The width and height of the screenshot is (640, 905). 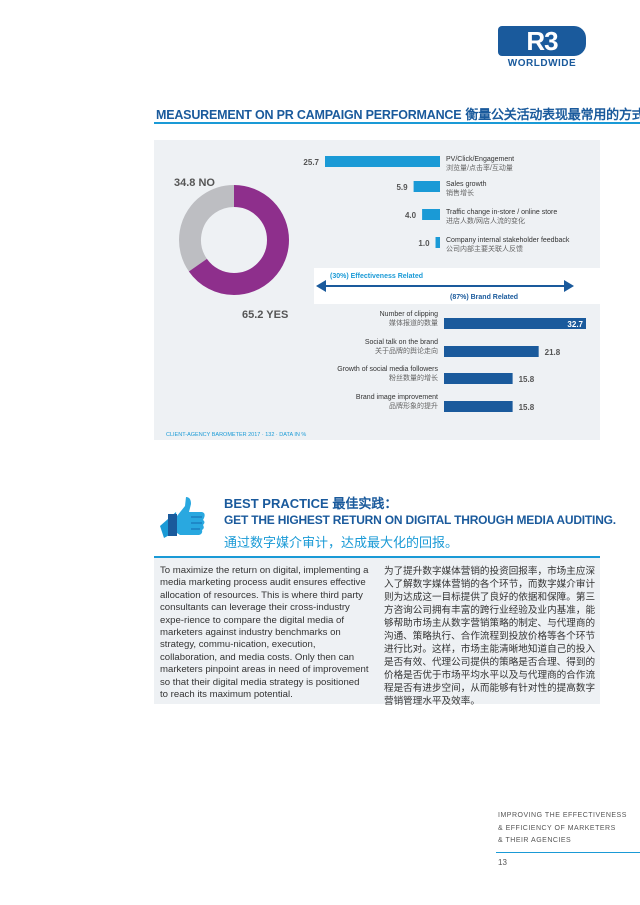 What do you see at coordinates (311, 503) in the screenshot?
I see `best-practice-title: BEST PRACTICE 最佳实践：` at bounding box center [311, 503].